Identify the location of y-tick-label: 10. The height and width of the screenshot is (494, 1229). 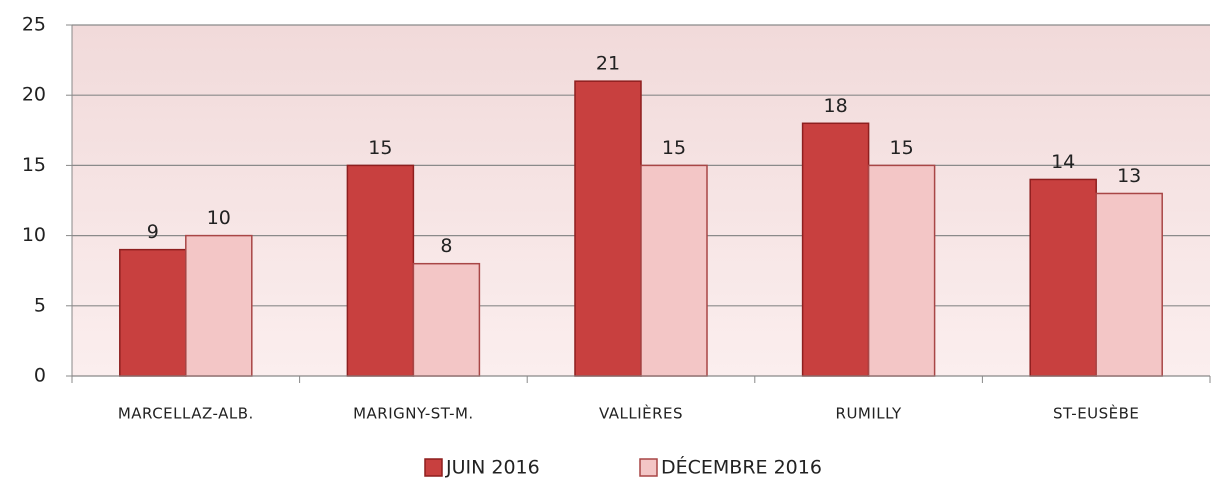
(34, 235).